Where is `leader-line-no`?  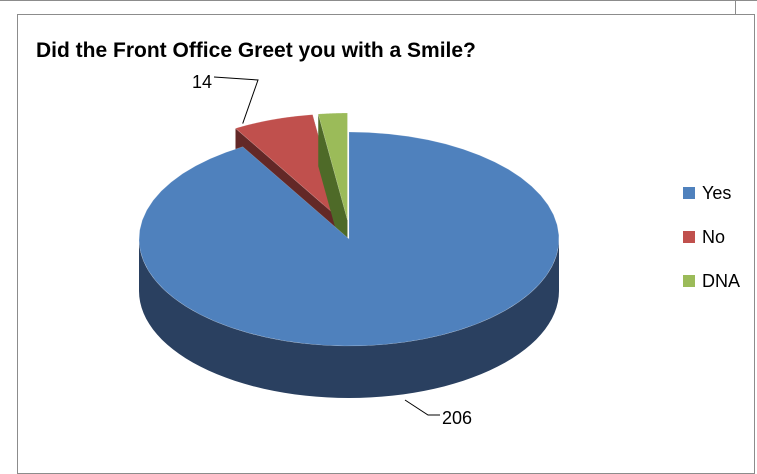 leader-line-no is located at coordinates (236, 100).